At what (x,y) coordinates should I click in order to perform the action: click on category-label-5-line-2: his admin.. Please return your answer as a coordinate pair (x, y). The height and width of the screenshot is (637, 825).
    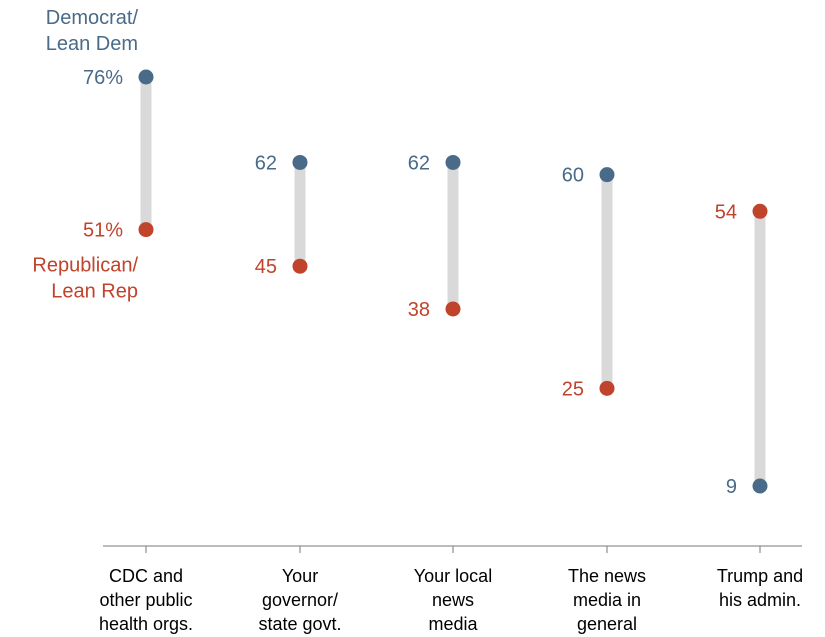
    Looking at the image, I should click on (760, 600).